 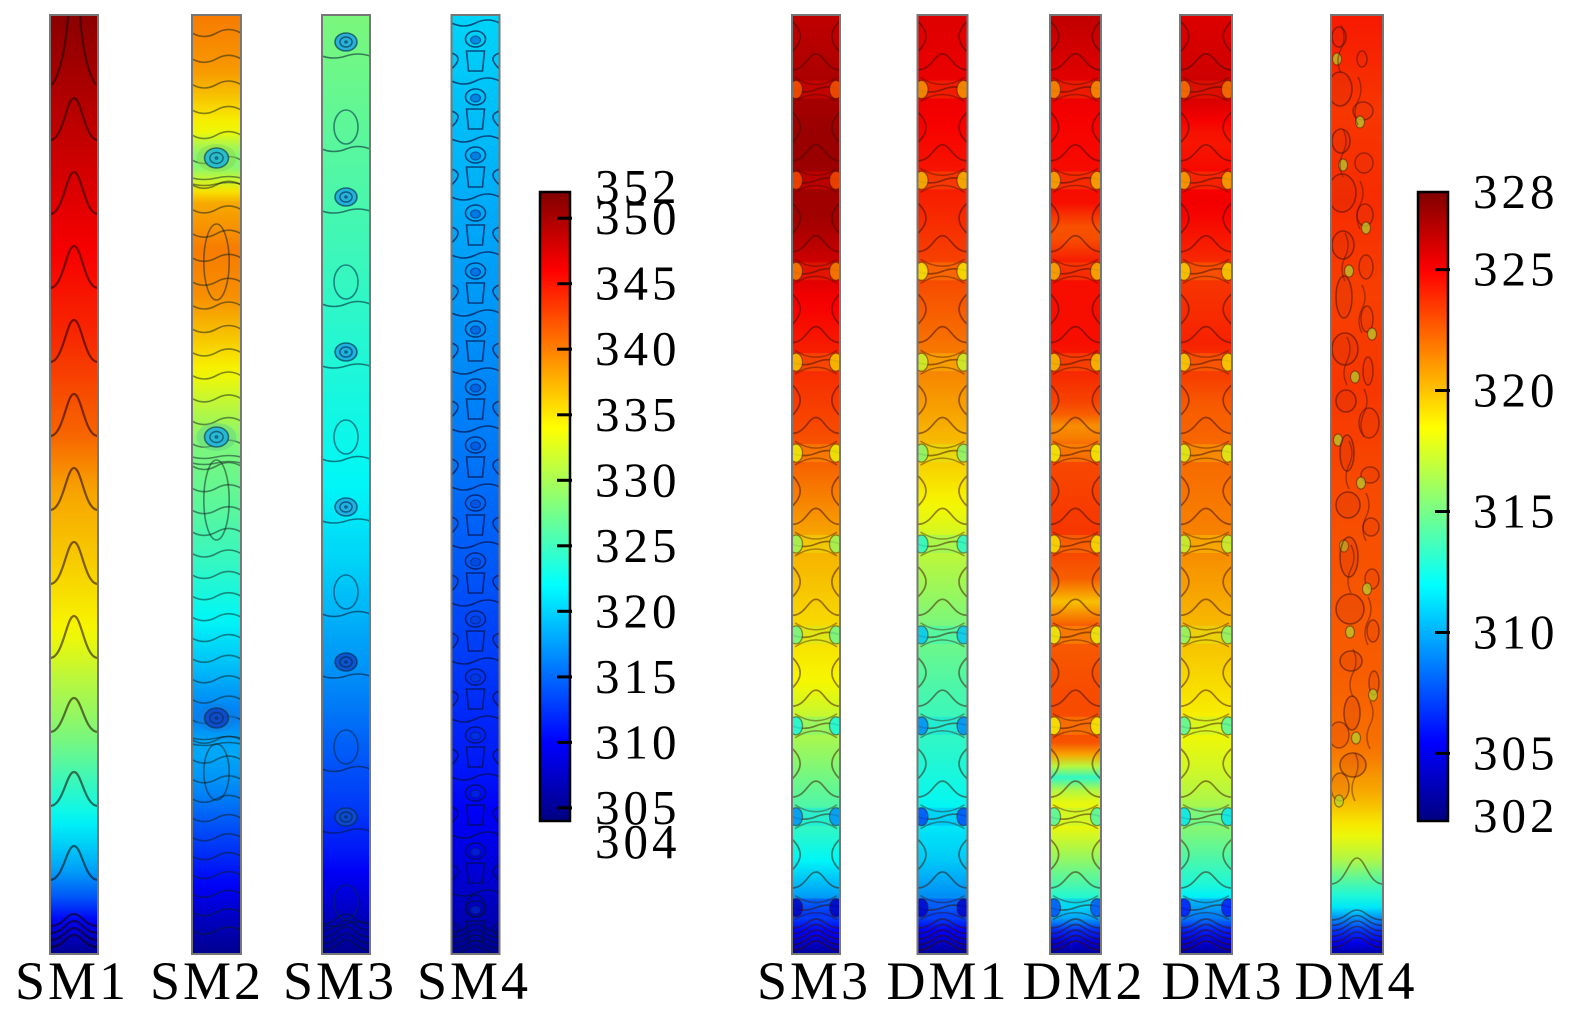 I want to click on svg-text: 335, so click(x=638, y=414).